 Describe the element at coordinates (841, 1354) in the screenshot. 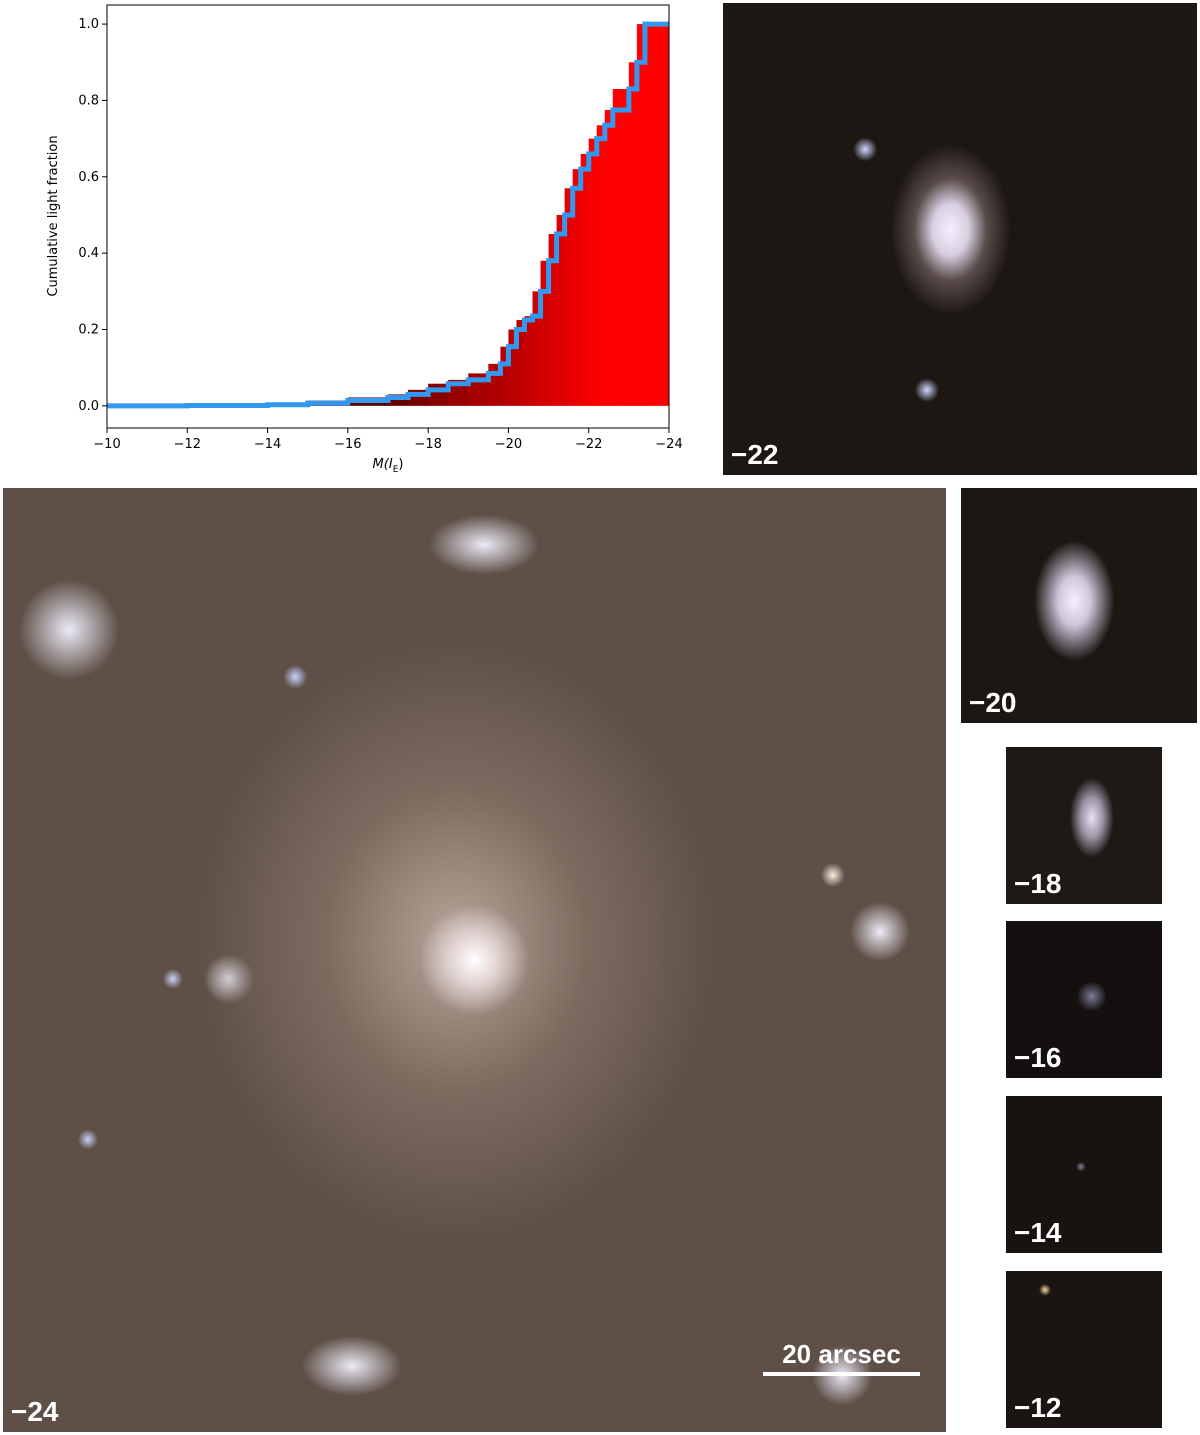

I see `scale-bar-label: 20 arcsec` at that location.